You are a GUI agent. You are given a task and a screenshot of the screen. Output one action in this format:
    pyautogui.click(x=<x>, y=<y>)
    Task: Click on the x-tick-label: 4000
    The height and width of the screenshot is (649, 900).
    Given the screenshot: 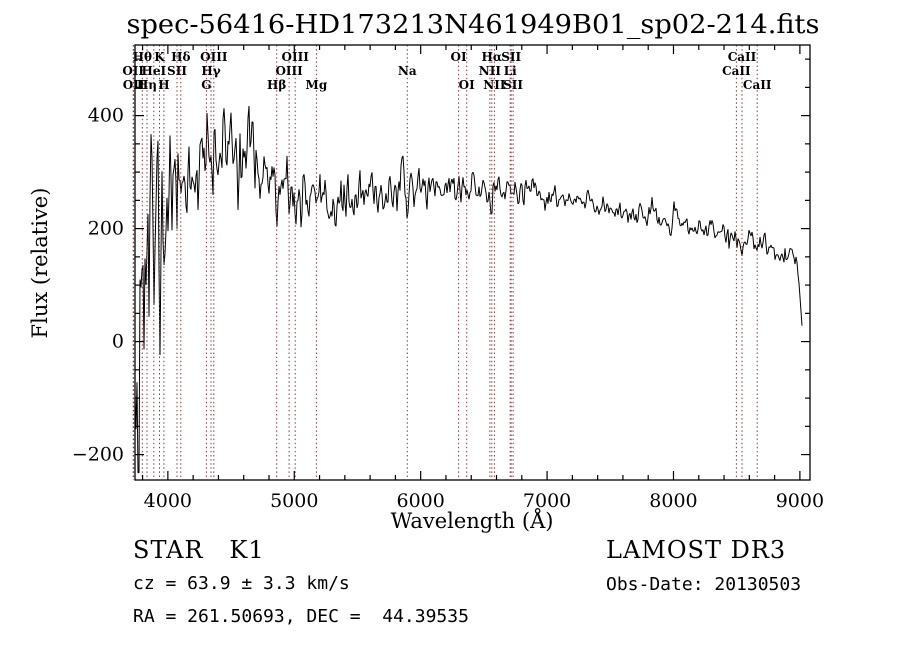 What is the action you would take?
    pyautogui.click(x=168, y=501)
    